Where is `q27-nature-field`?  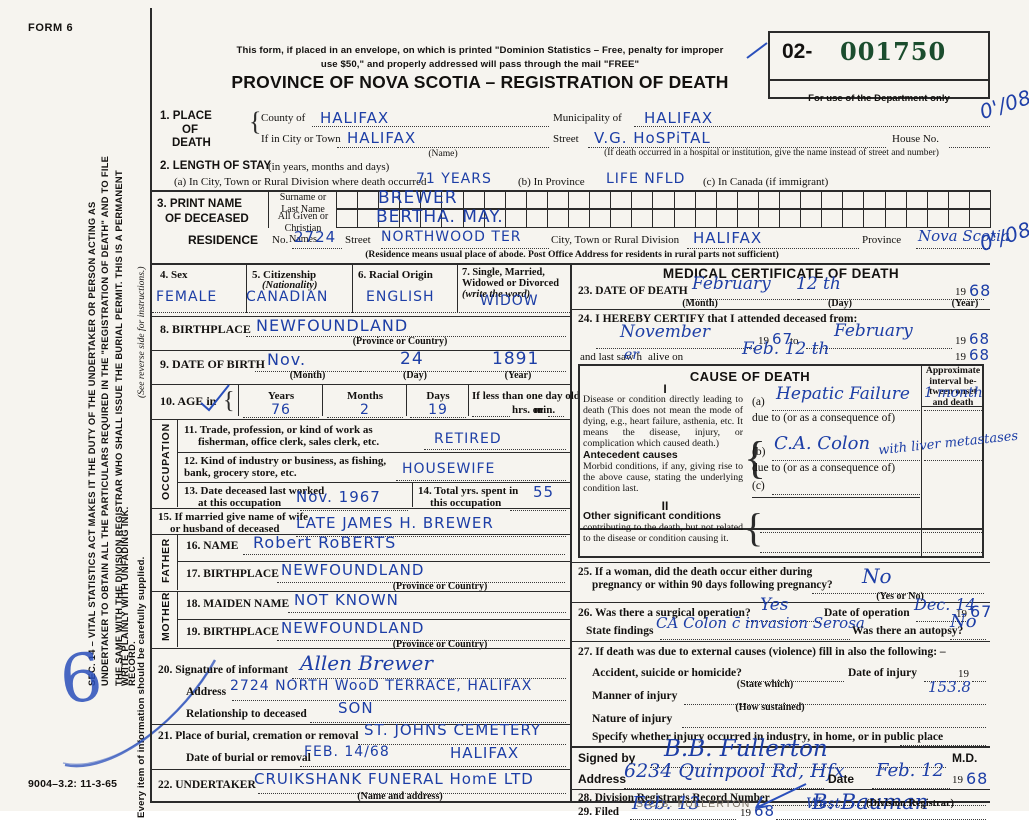 q27-nature-field is located at coordinates (834, 720).